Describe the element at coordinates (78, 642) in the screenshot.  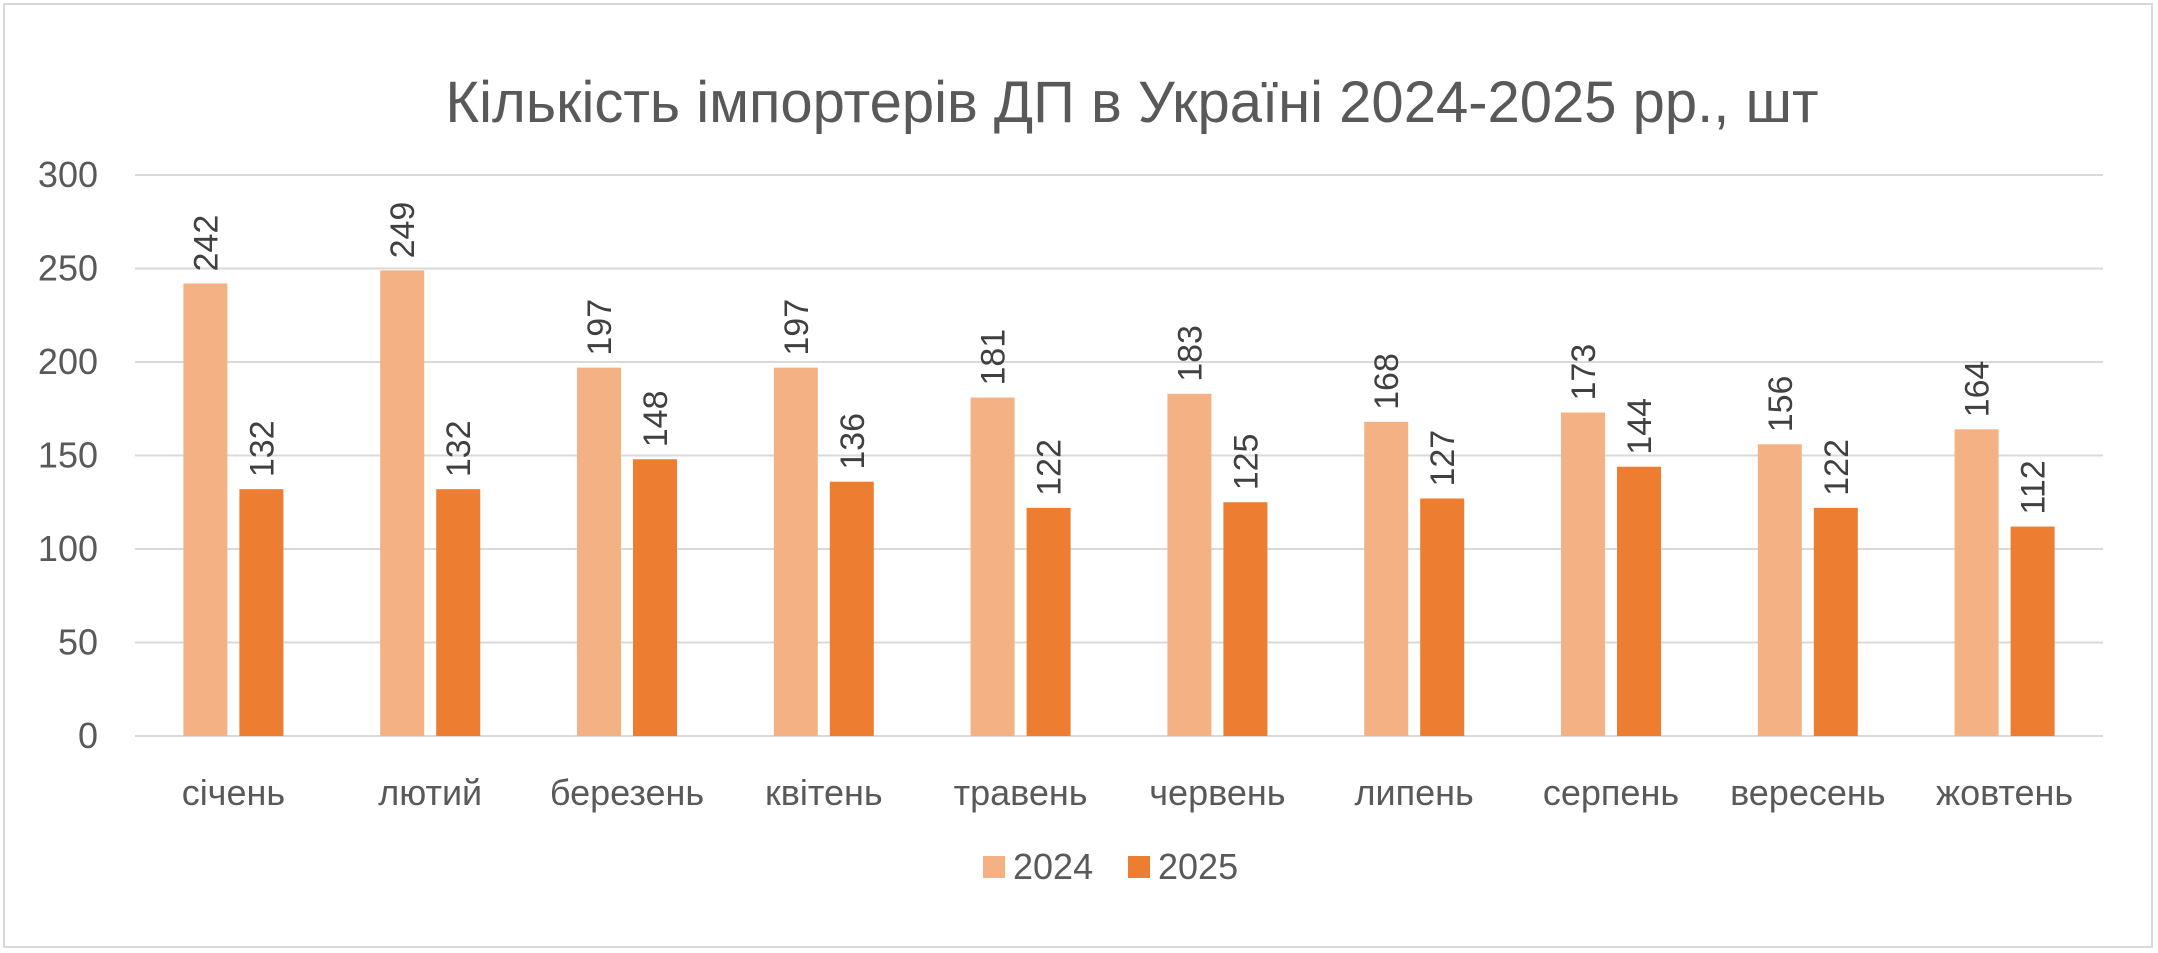
I see `y-tick-label: 50` at that location.